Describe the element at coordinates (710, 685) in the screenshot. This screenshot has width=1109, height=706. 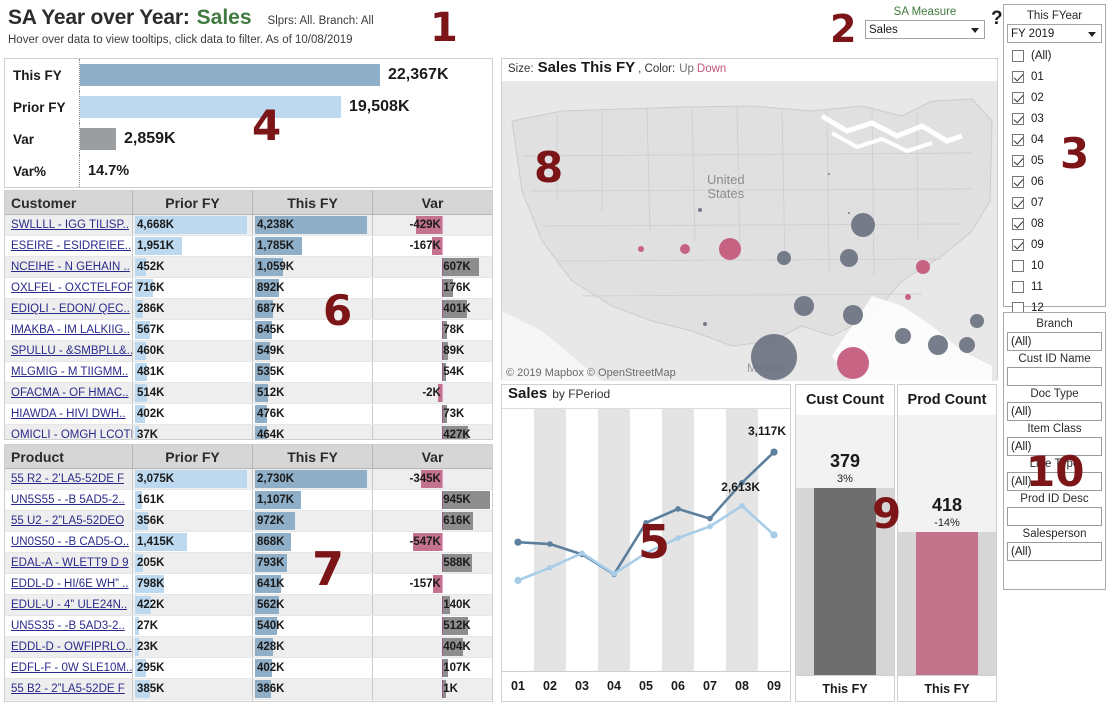
I see `x-axis-tick: 07` at that location.